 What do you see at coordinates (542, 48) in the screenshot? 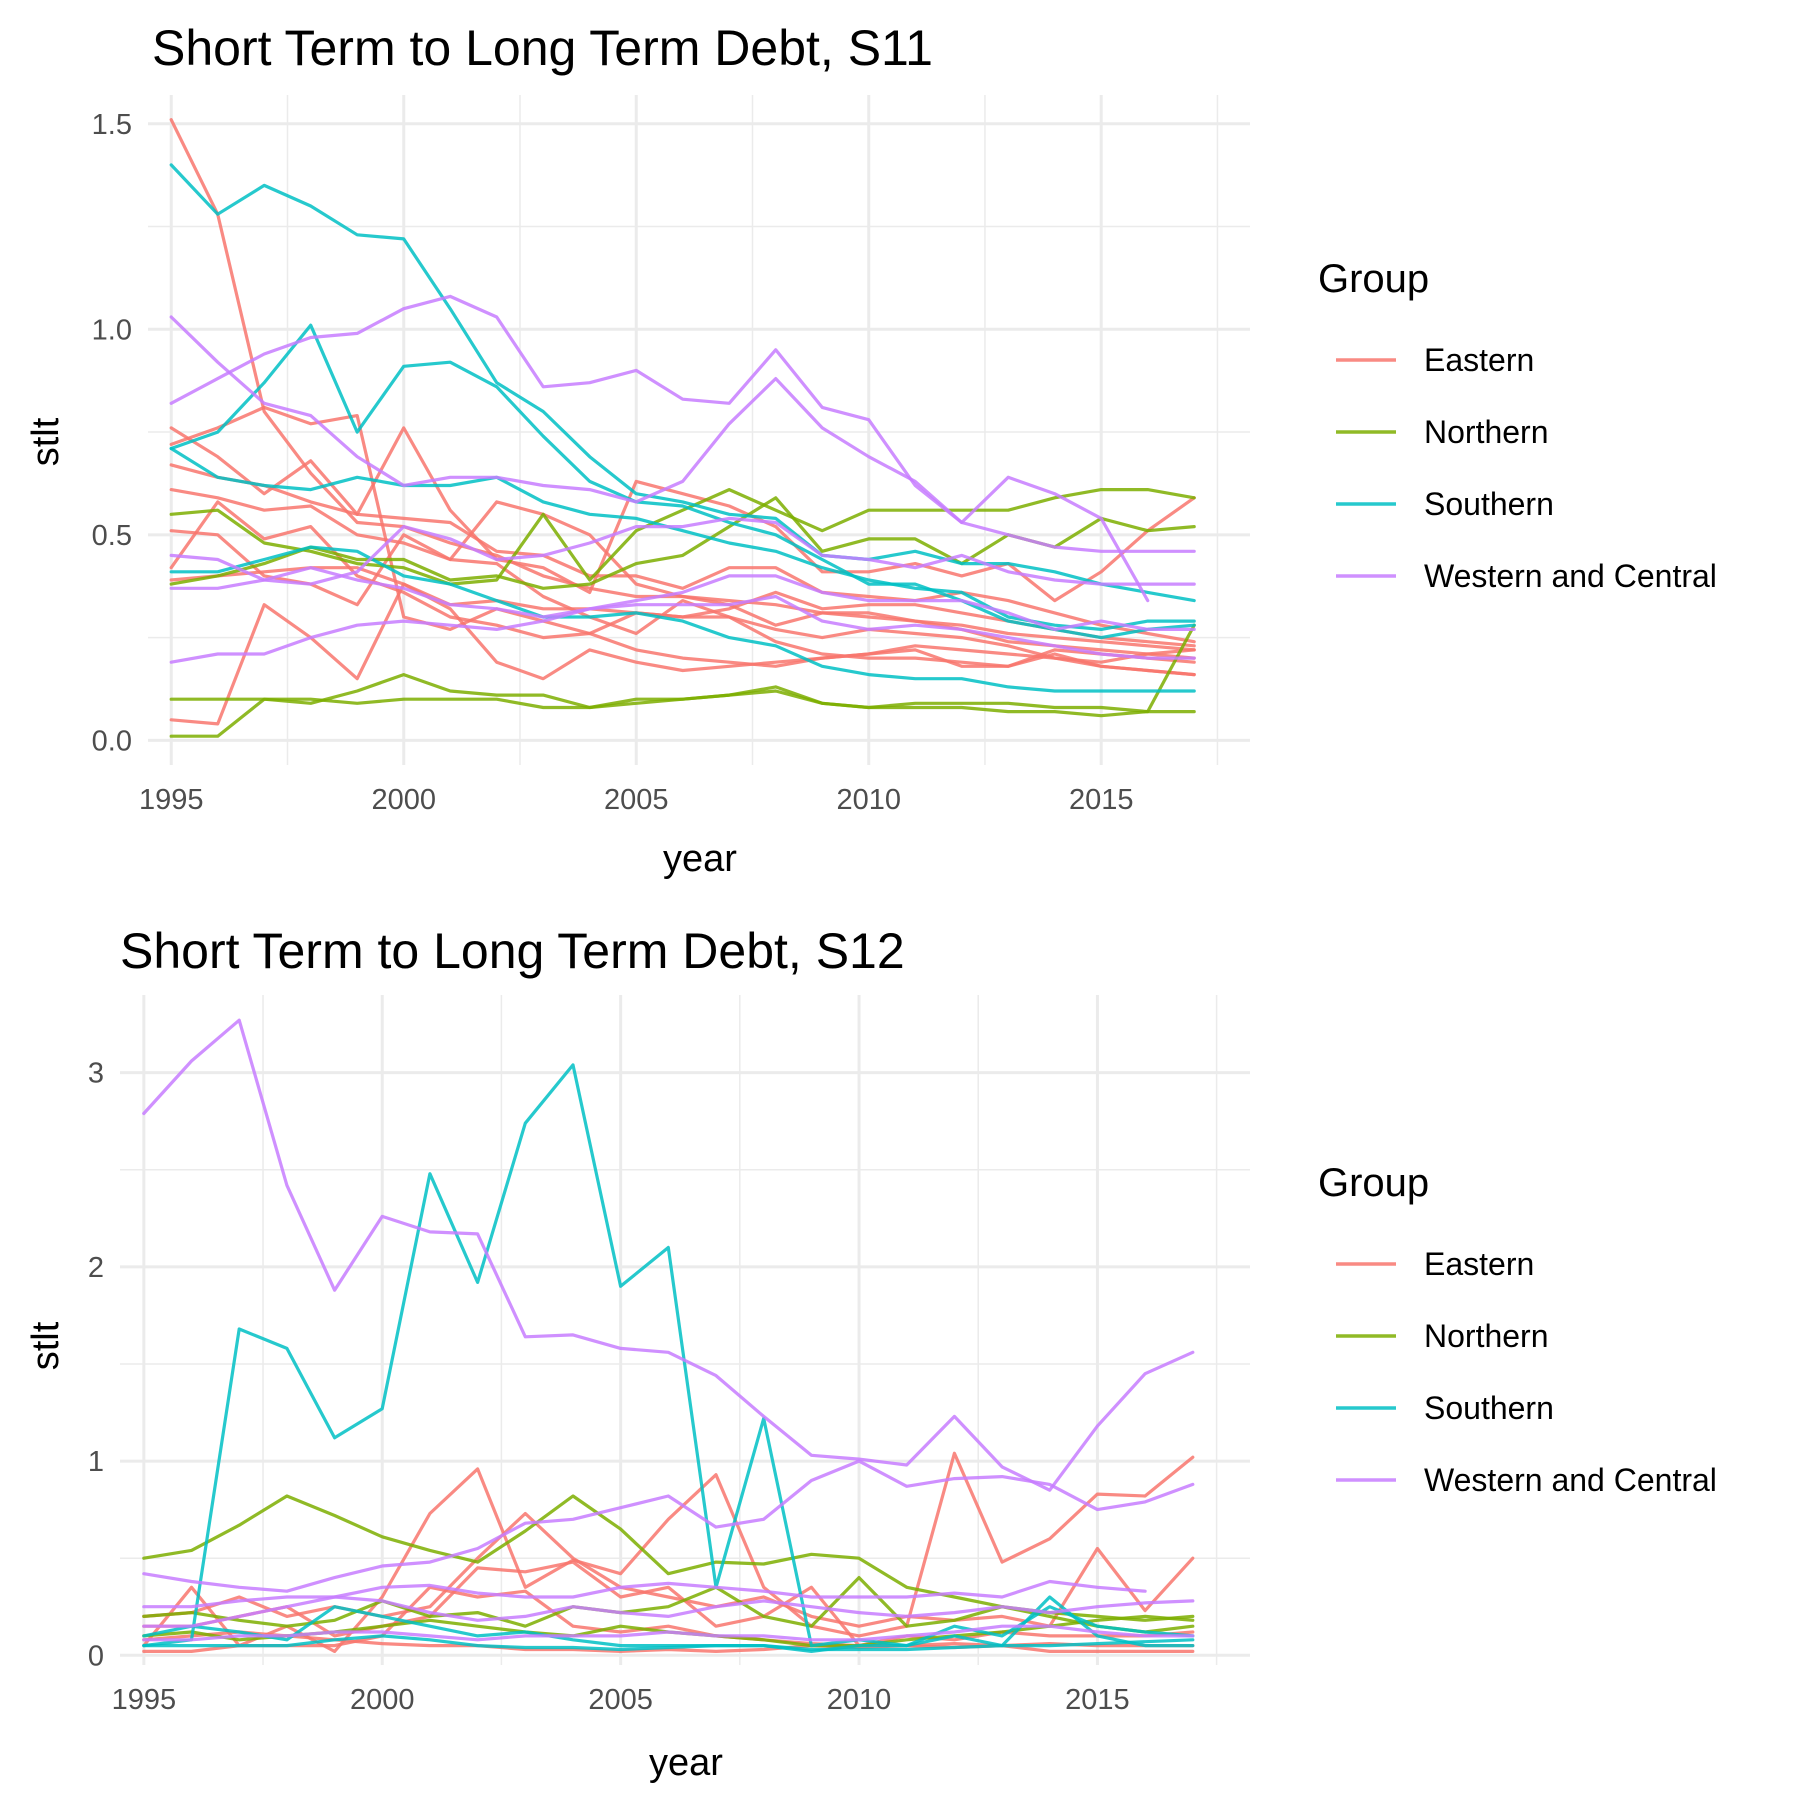
I see `chart-title: Short Term to Long Term Debt, S11` at bounding box center [542, 48].